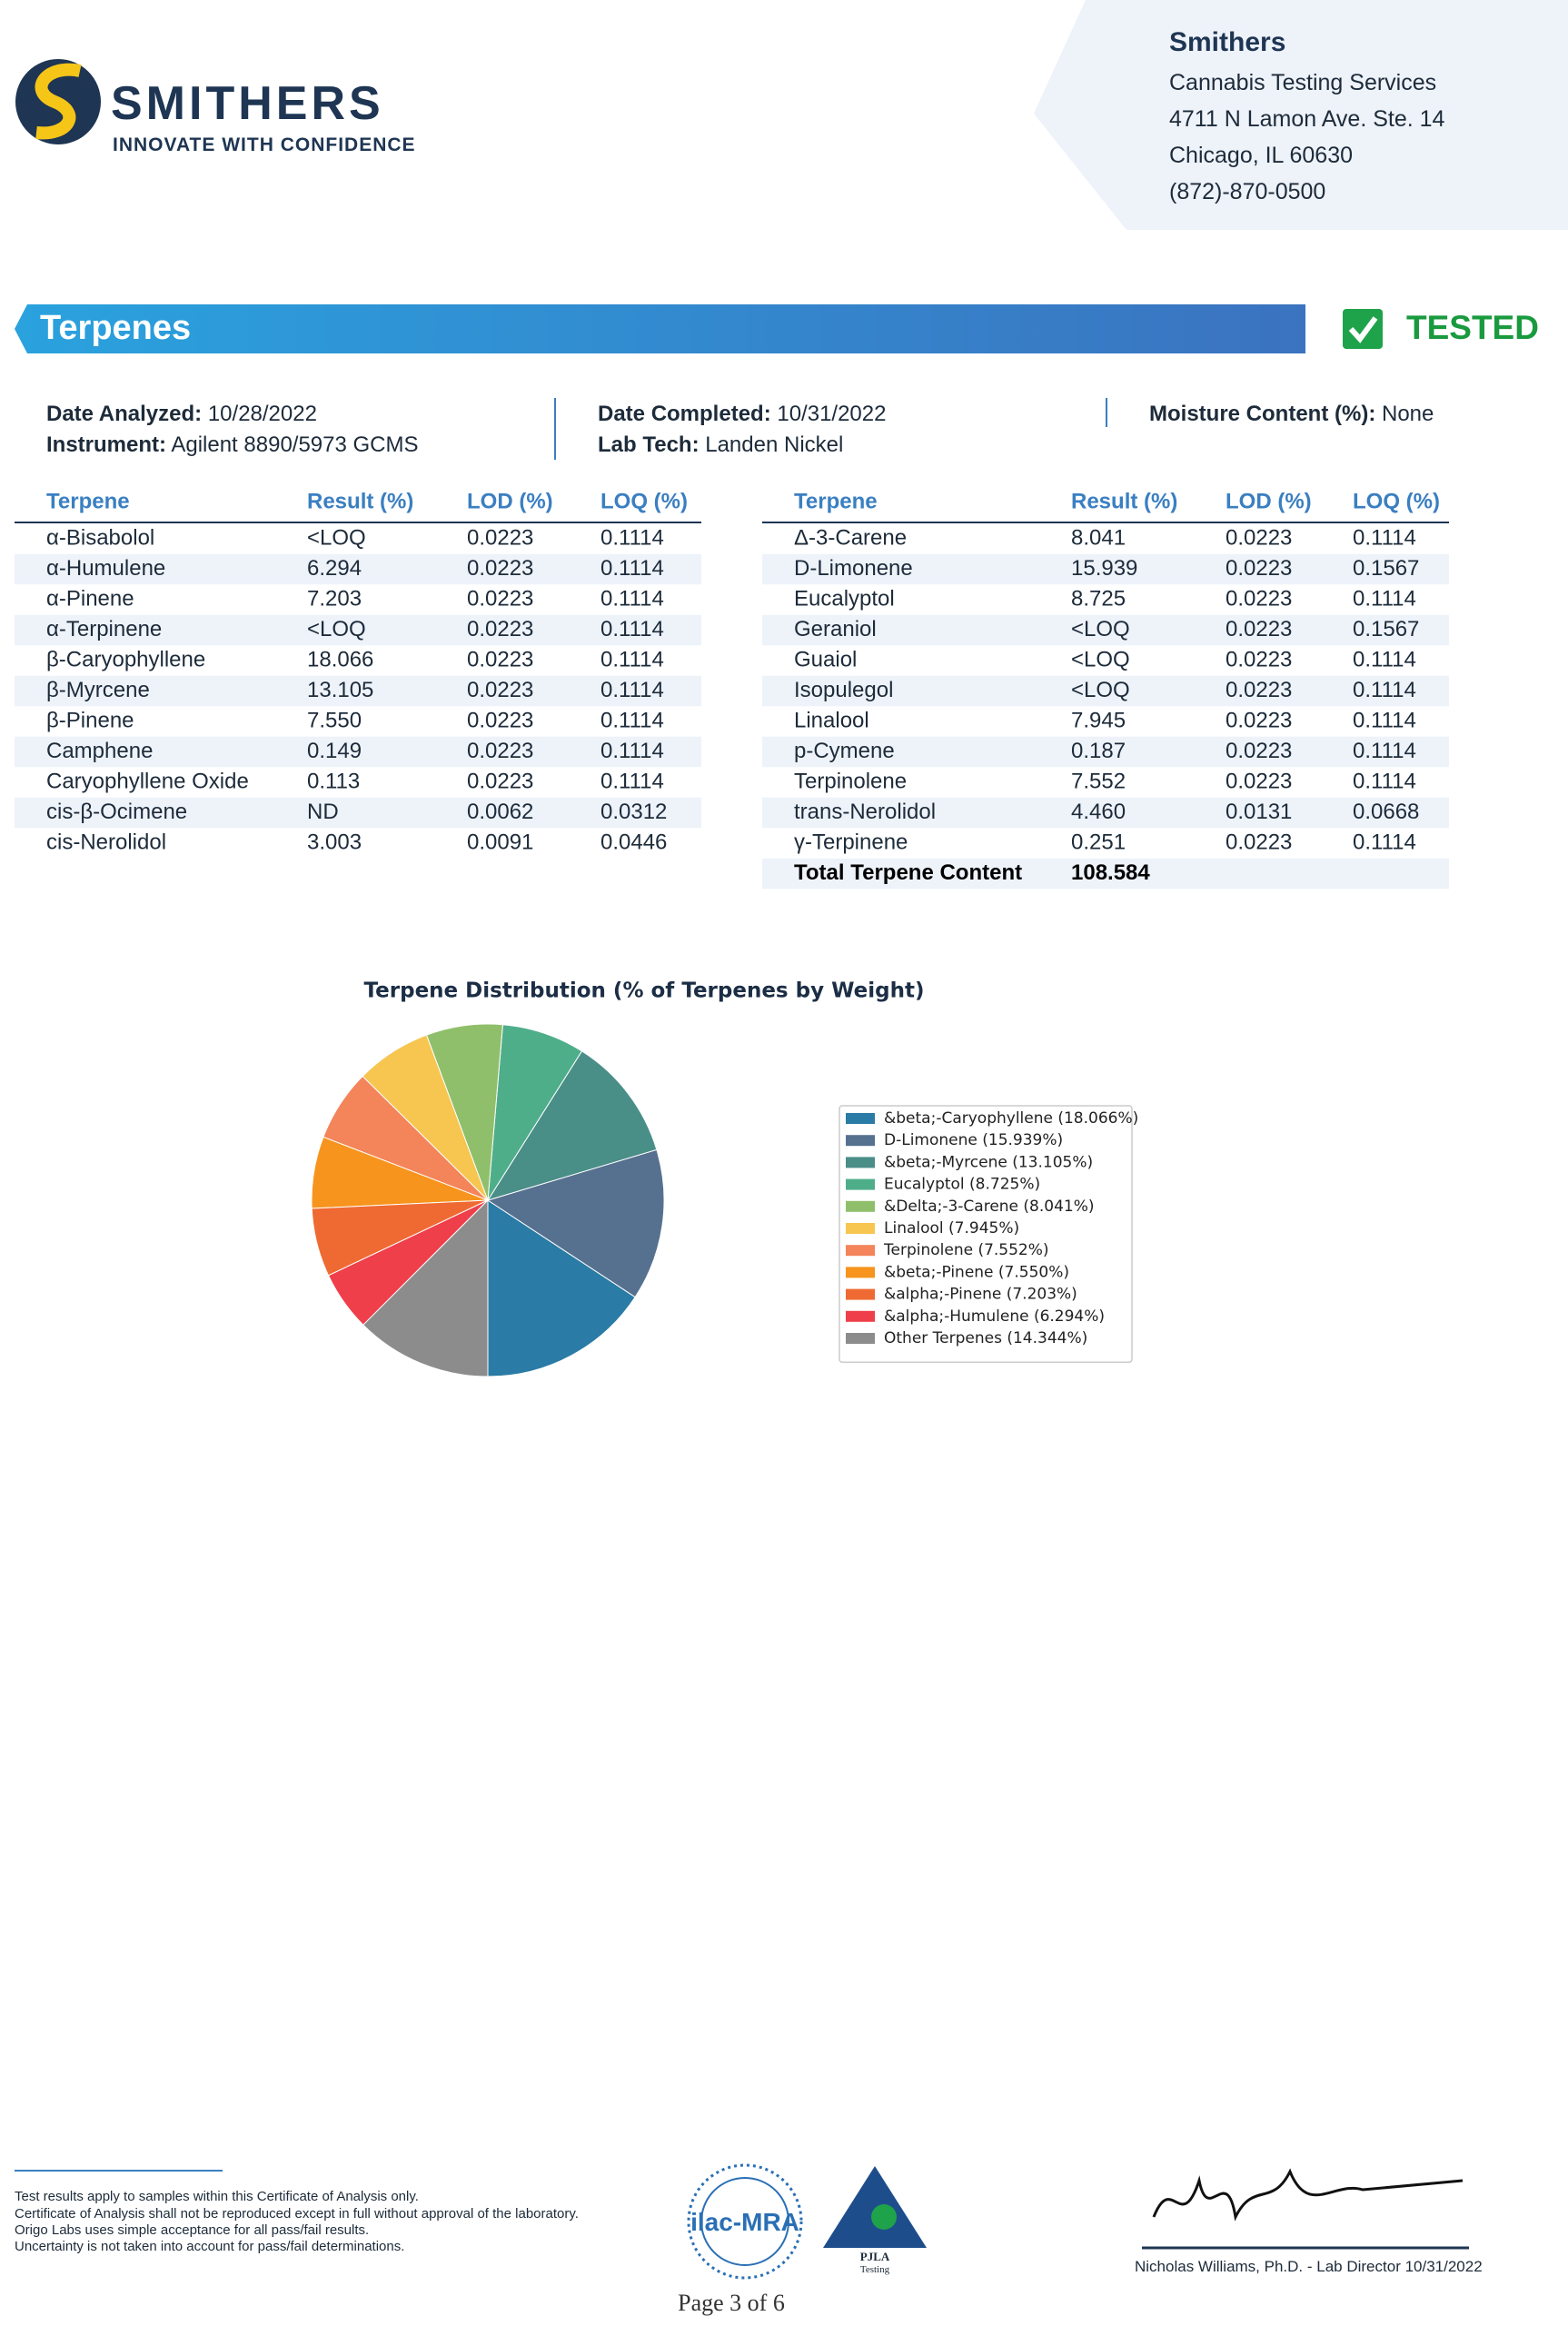 Image resolution: width=1568 pixels, height=2326 pixels. I want to click on section-title: Terpenes, so click(116, 328).